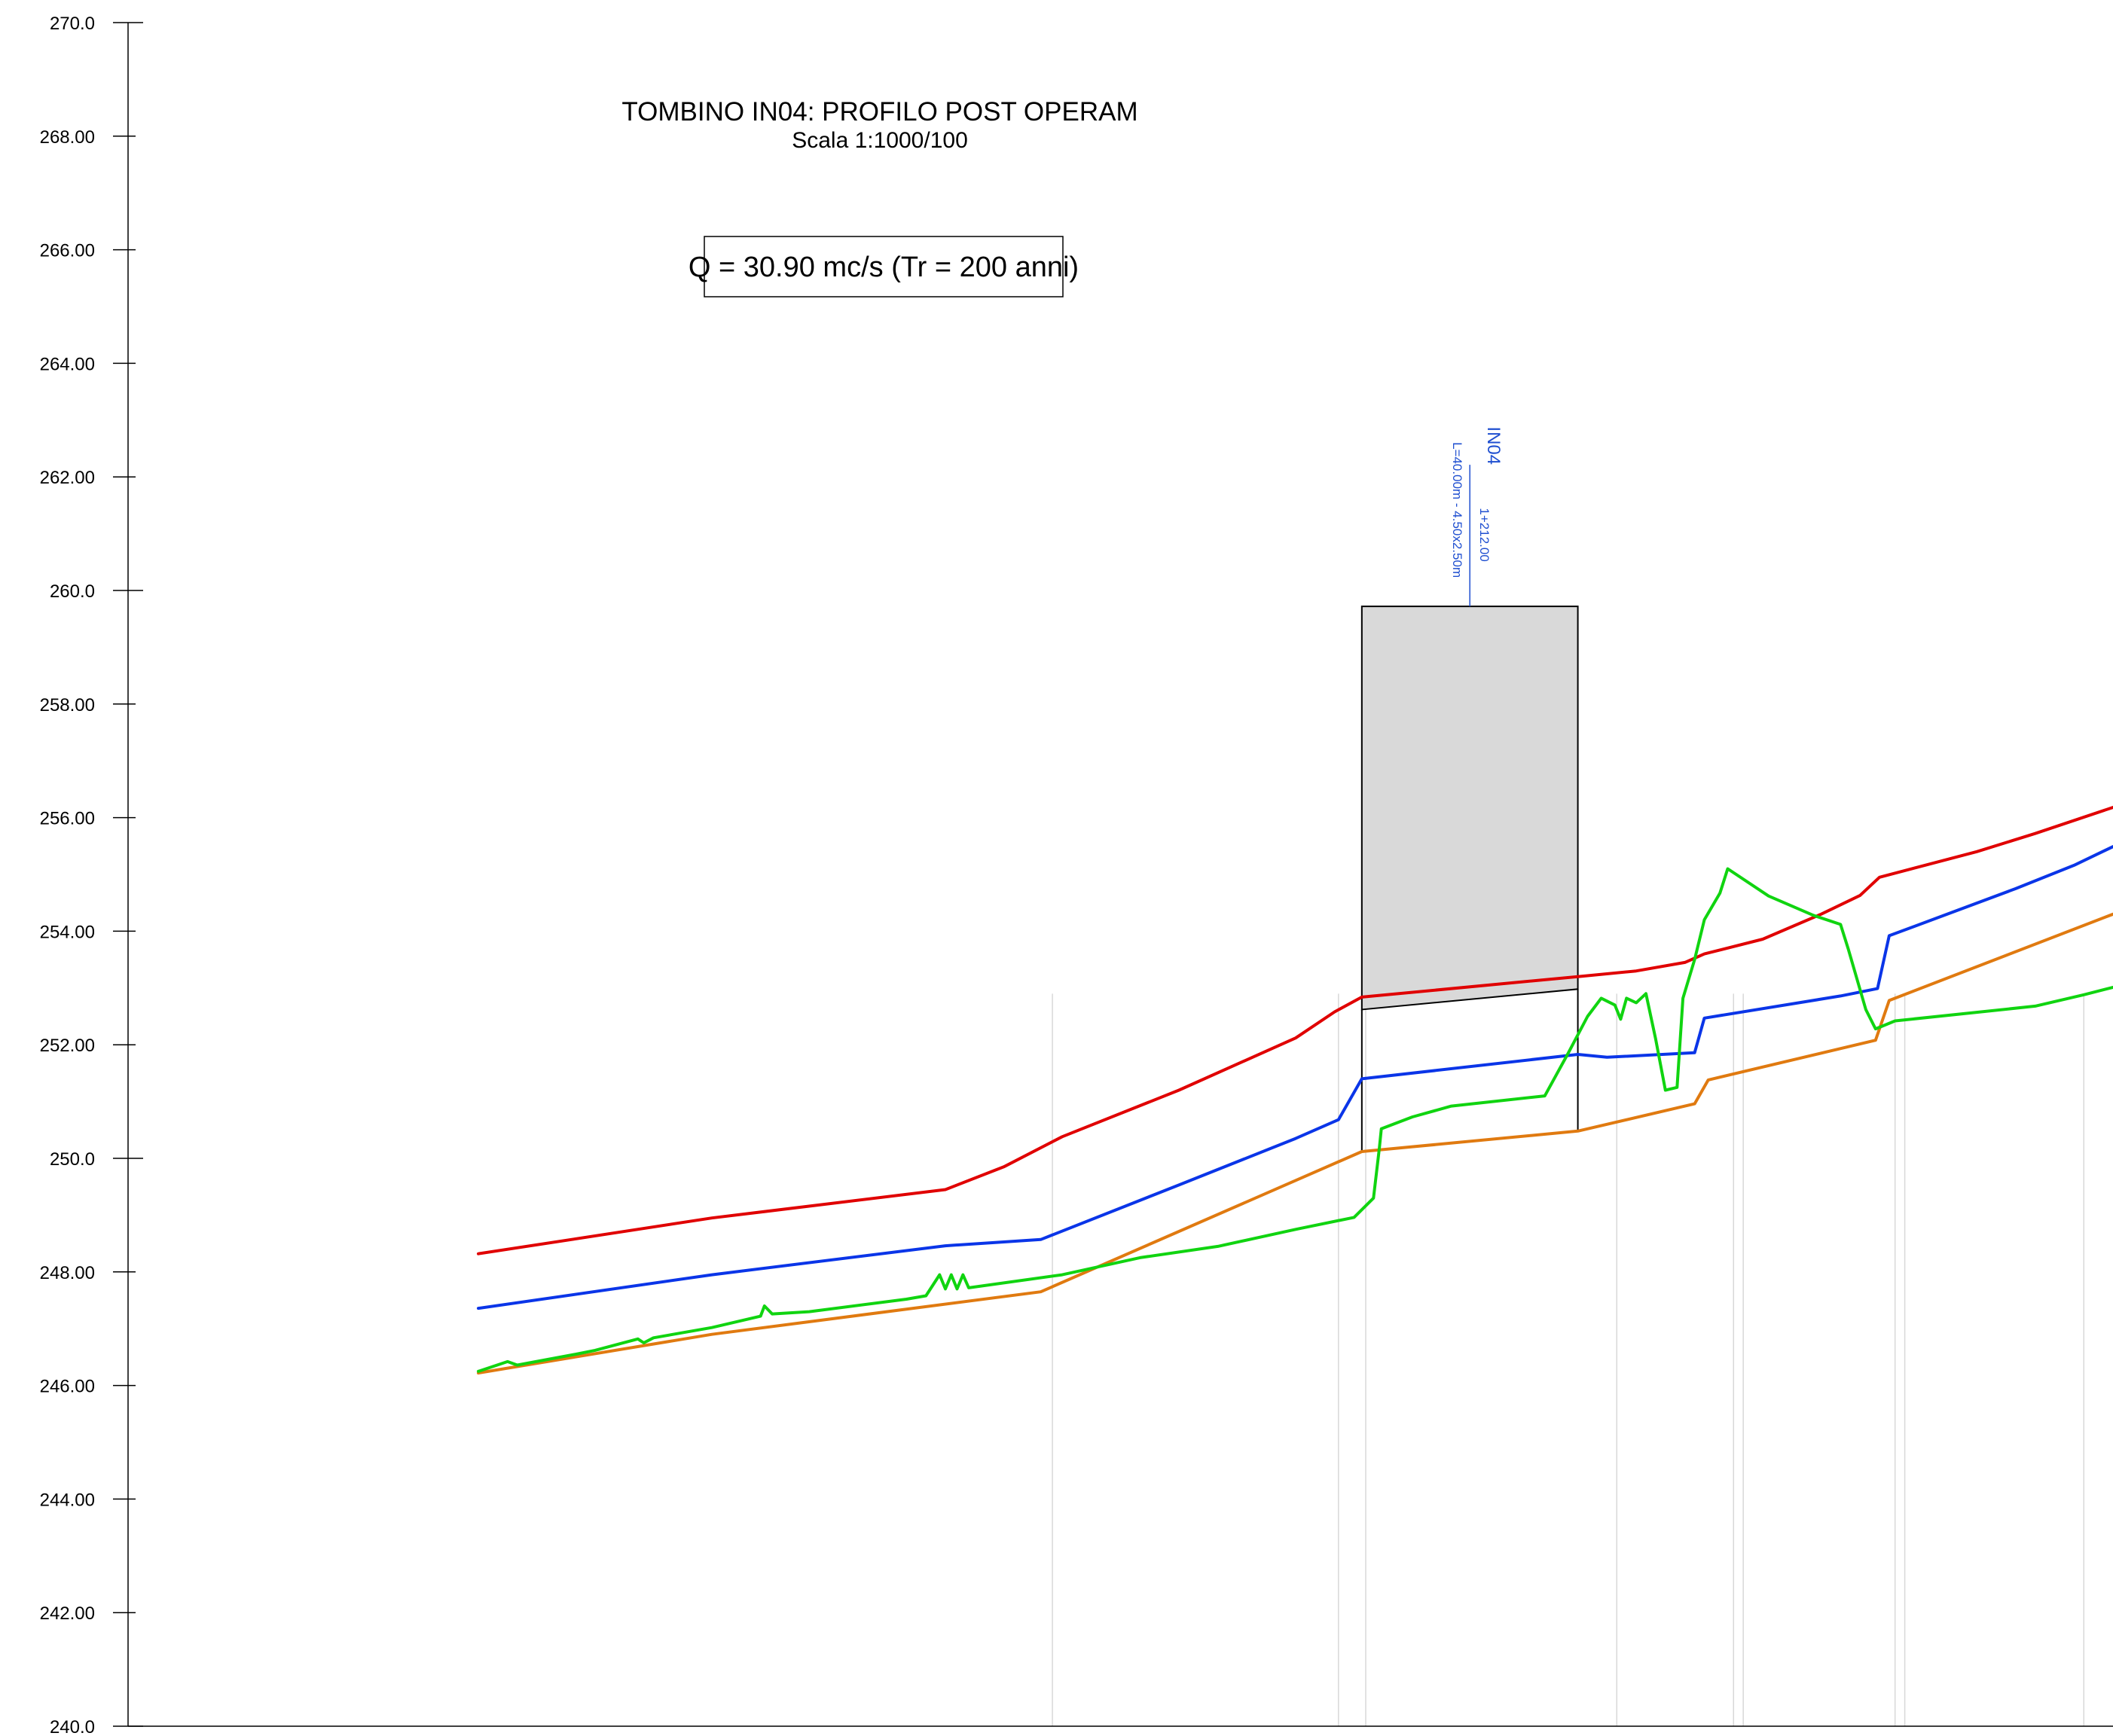 The width and height of the screenshot is (2113, 1736). I want to click on y-tick-label: 268.00, so click(67, 137).